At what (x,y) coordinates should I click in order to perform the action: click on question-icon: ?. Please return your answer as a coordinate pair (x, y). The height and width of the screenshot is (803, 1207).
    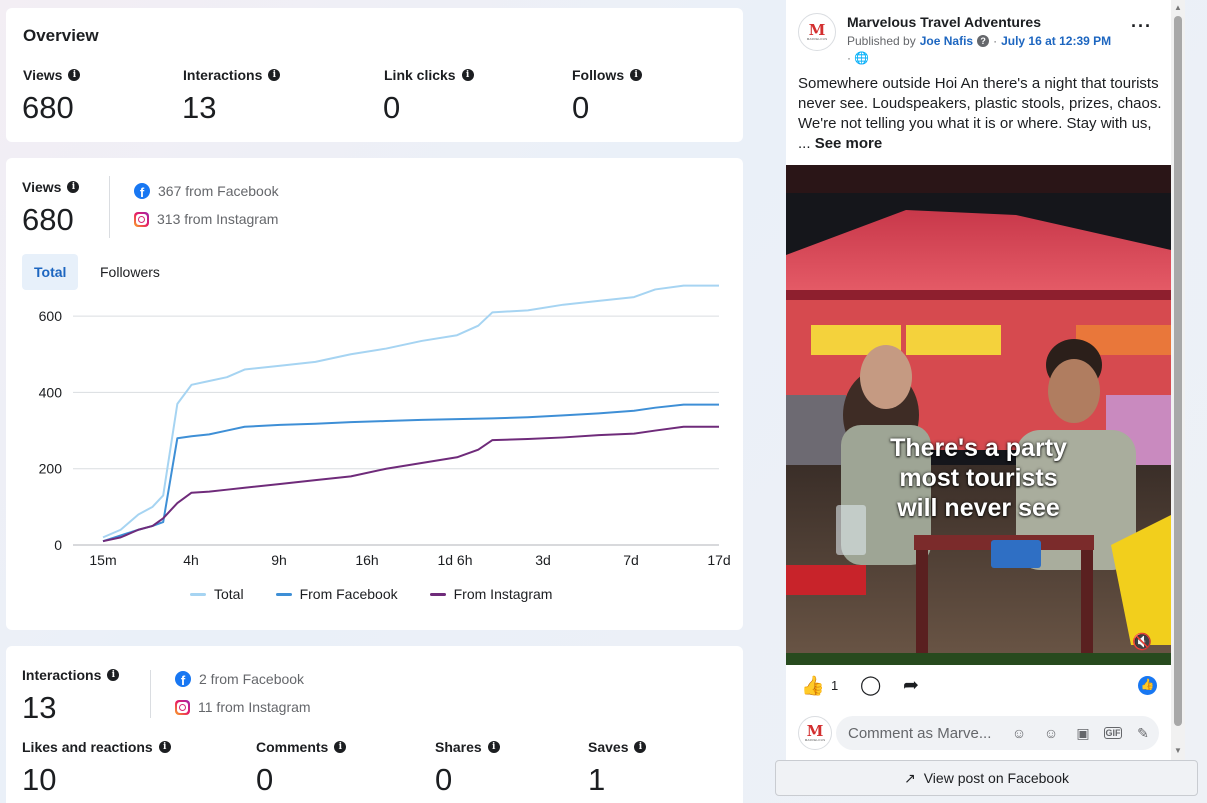
    Looking at the image, I should click on (983, 41).